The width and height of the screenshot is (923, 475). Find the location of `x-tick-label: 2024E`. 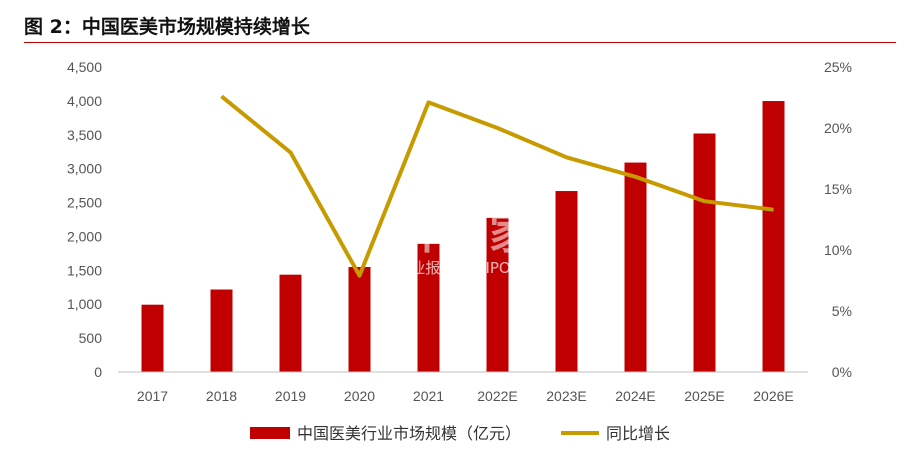

x-tick-label: 2024E is located at coordinates (635, 396).